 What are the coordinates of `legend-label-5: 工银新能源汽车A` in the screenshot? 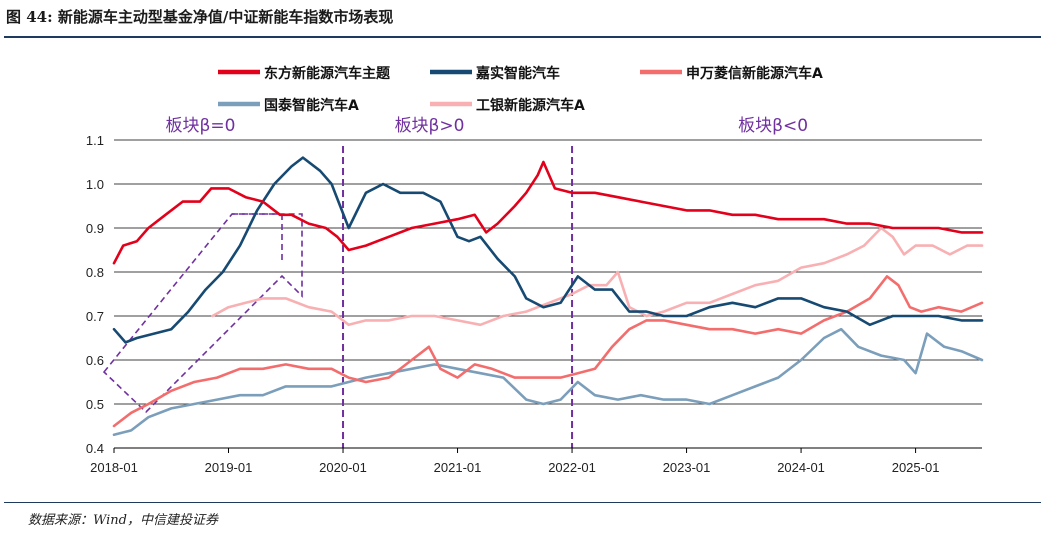 It's located at (530, 105).